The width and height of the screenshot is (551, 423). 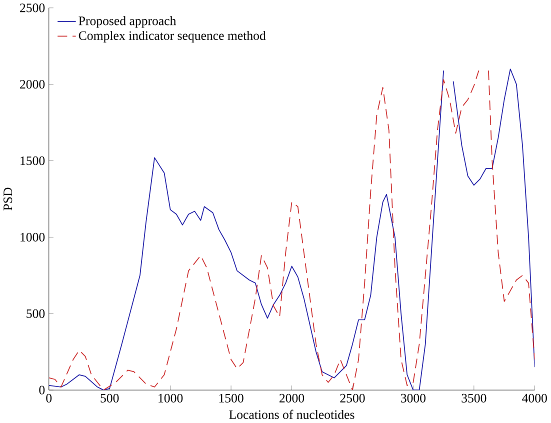 I want to click on y-tick-label: 2500, so click(x=32, y=8).